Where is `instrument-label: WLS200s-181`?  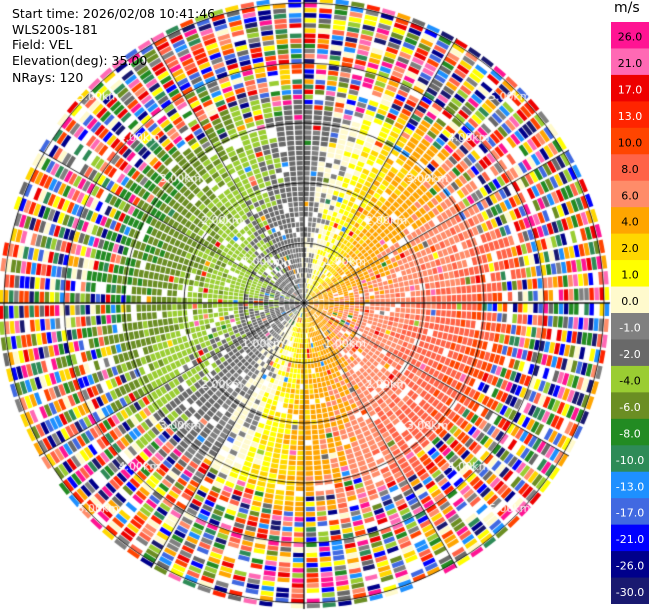
instrument-label: WLS200s-181 is located at coordinates (55, 29).